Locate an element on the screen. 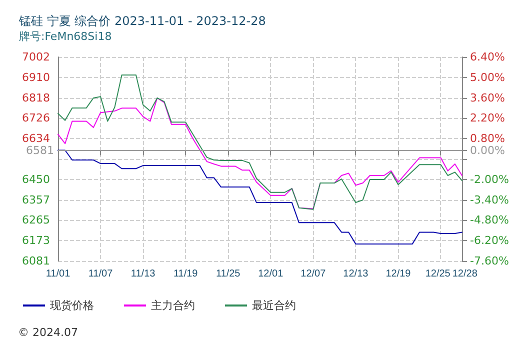  x-tick-label: 12/25 is located at coordinates (438, 274).